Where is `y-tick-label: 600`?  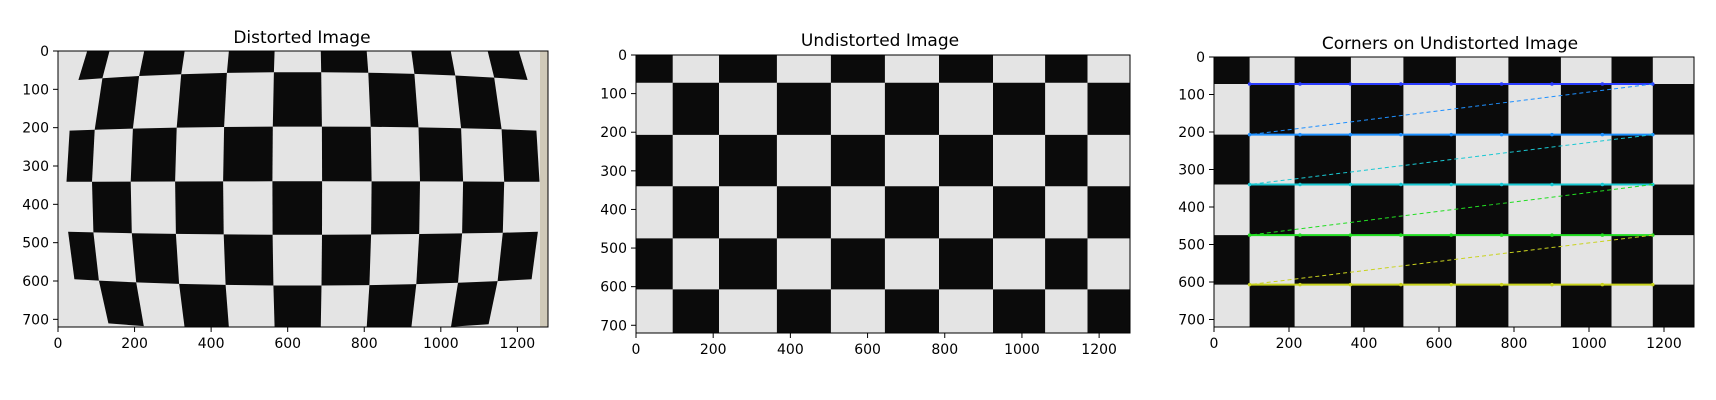
y-tick-label: 600 is located at coordinates (35, 282).